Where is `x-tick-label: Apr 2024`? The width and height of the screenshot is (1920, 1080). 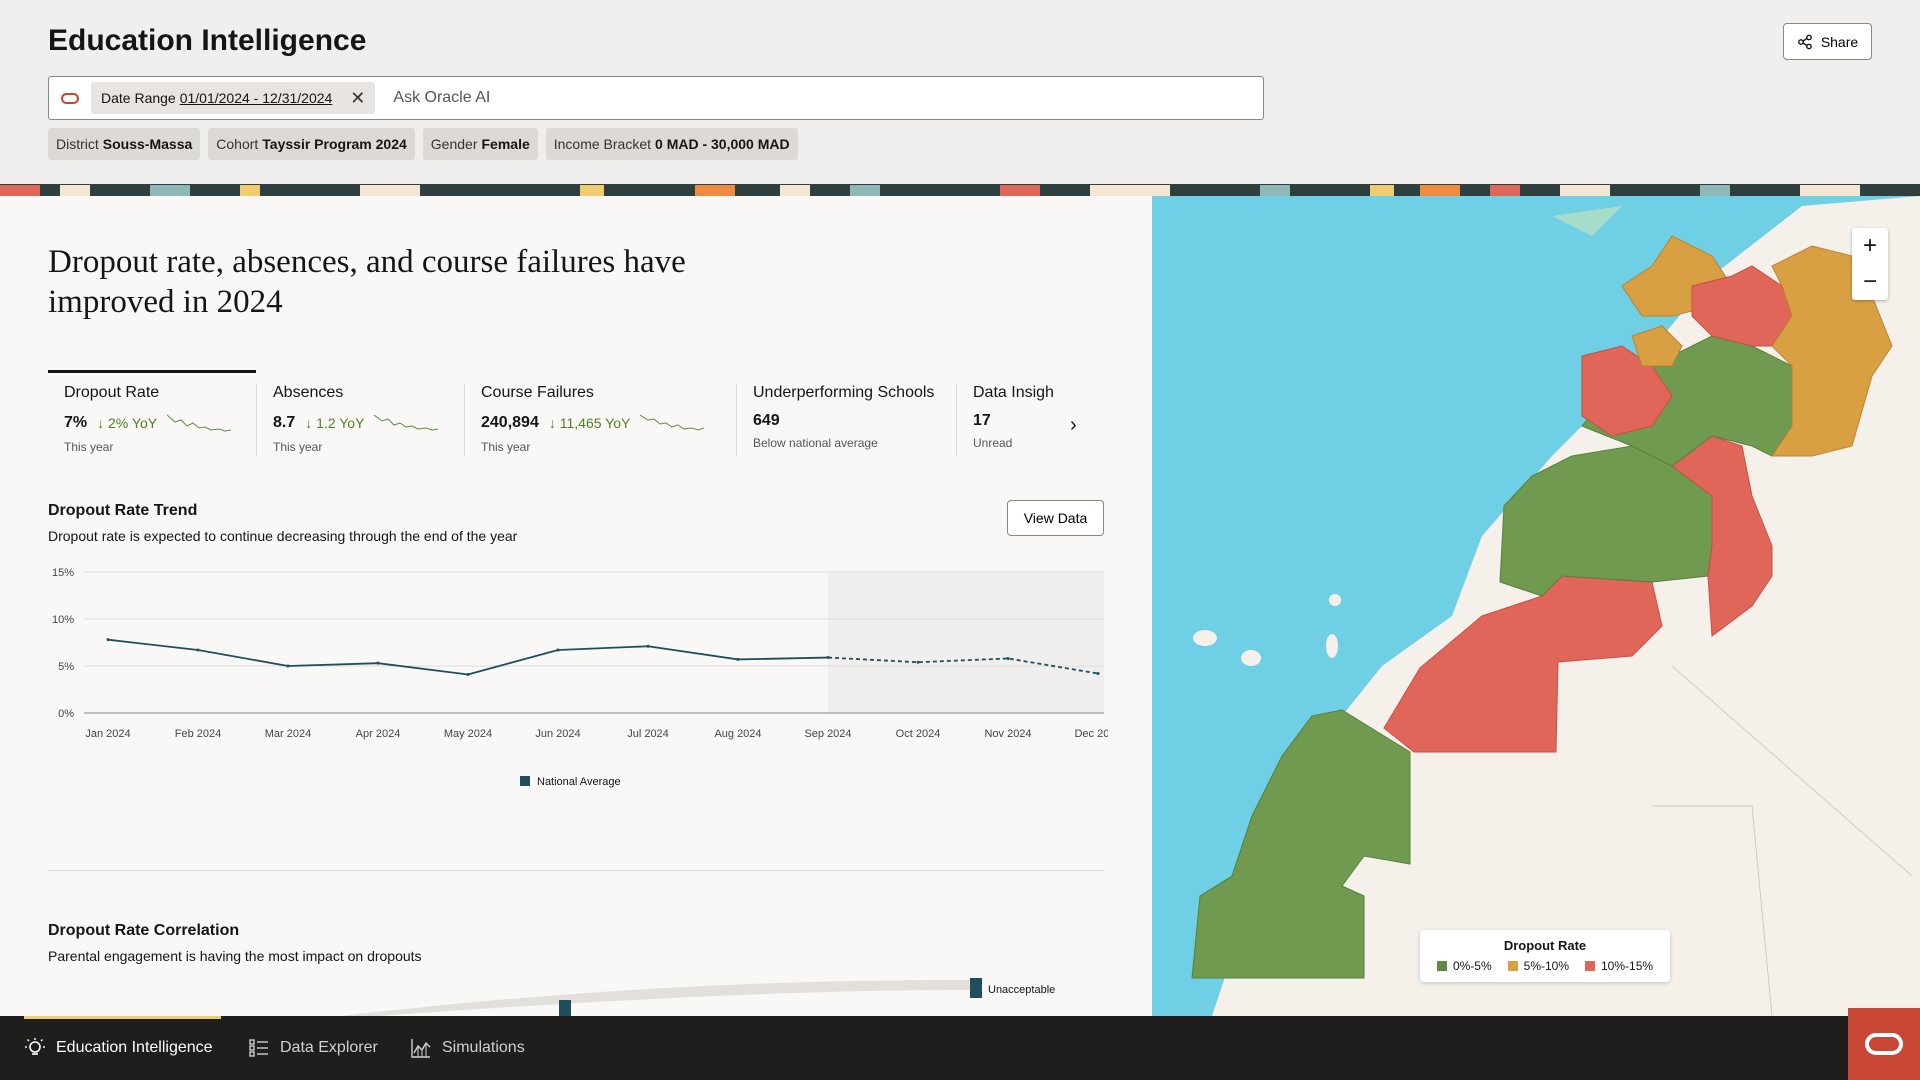
x-tick-label: Apr 2024 is located at coordinates (378, 734).